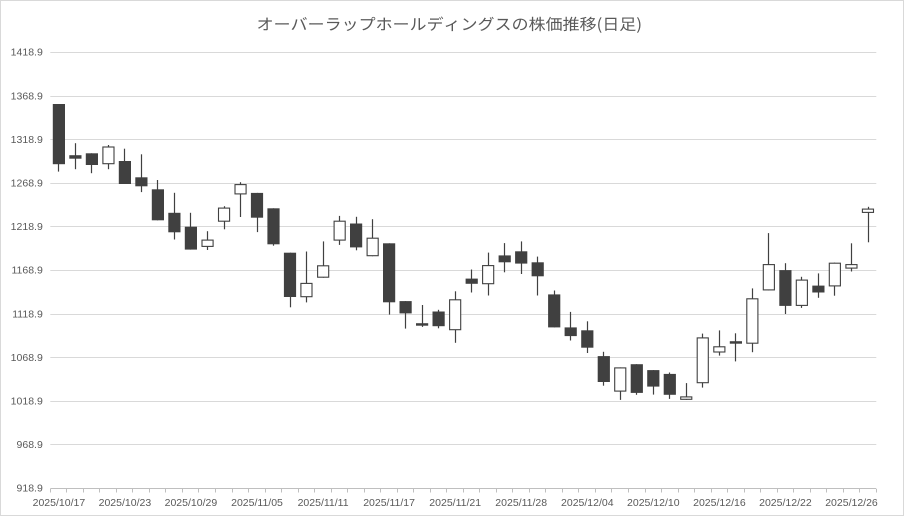 Image resolution: width=904 pixels, height=516 pixels. Describe the element at coordinates (191, 503) in the screenshot. I see `svg-text: 2025/10/29` at that location.